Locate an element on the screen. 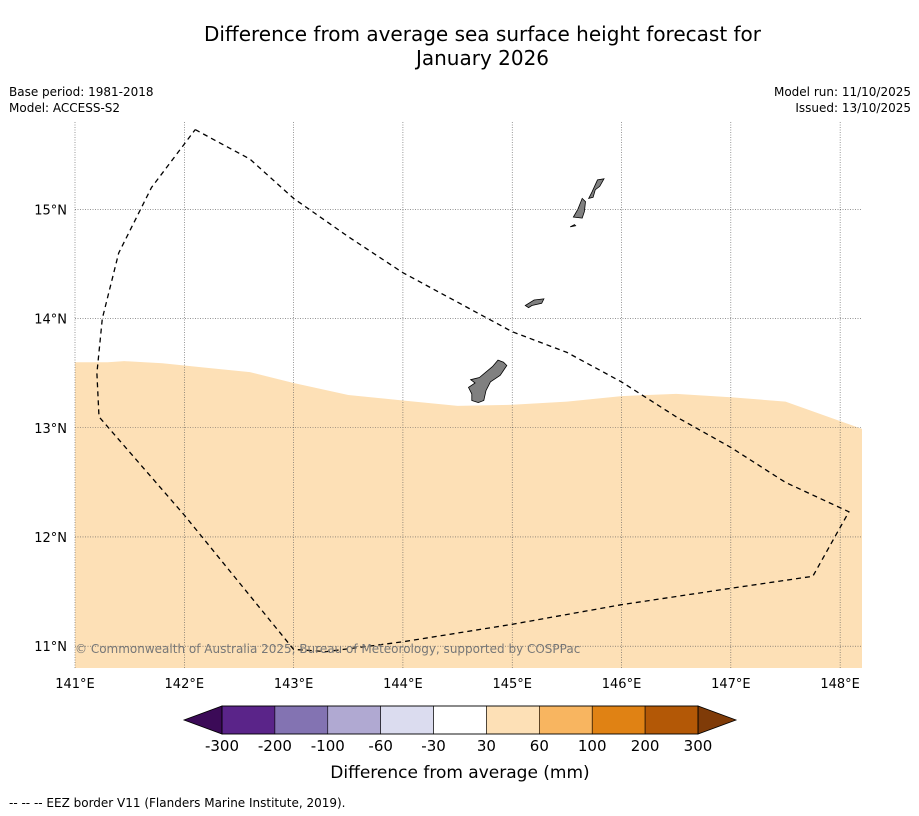 The image size is (919, 816). lon-tick-label: 143°E is located at coordinates (294, 684).